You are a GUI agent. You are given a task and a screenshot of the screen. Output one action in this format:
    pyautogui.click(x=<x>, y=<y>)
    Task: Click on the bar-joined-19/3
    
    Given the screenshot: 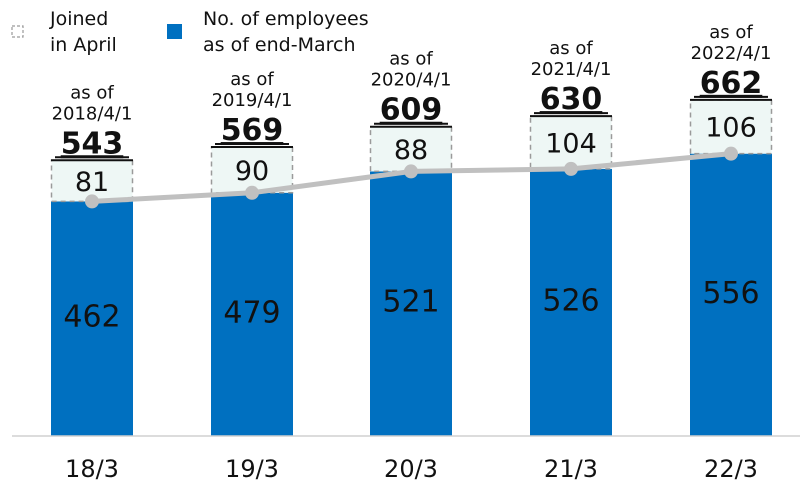 What is the action you would take?
    pyautogui.click(x=252, y=170)
    